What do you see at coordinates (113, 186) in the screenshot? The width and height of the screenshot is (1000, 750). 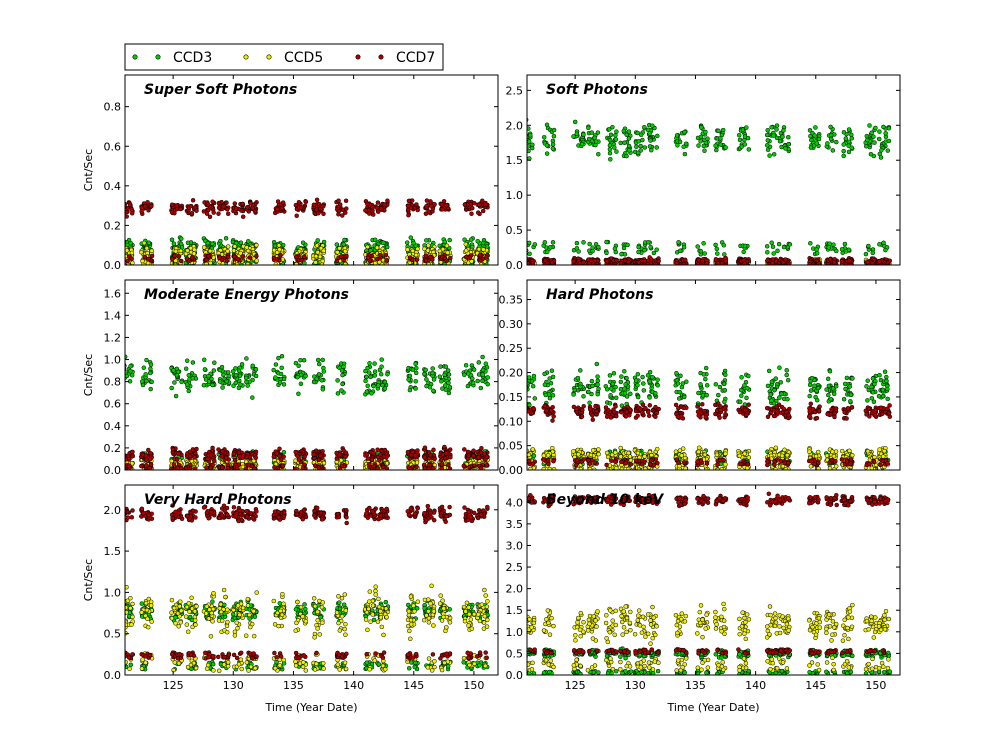 I see `y-tick-label: 0.4` at bounding box center [113, 186].